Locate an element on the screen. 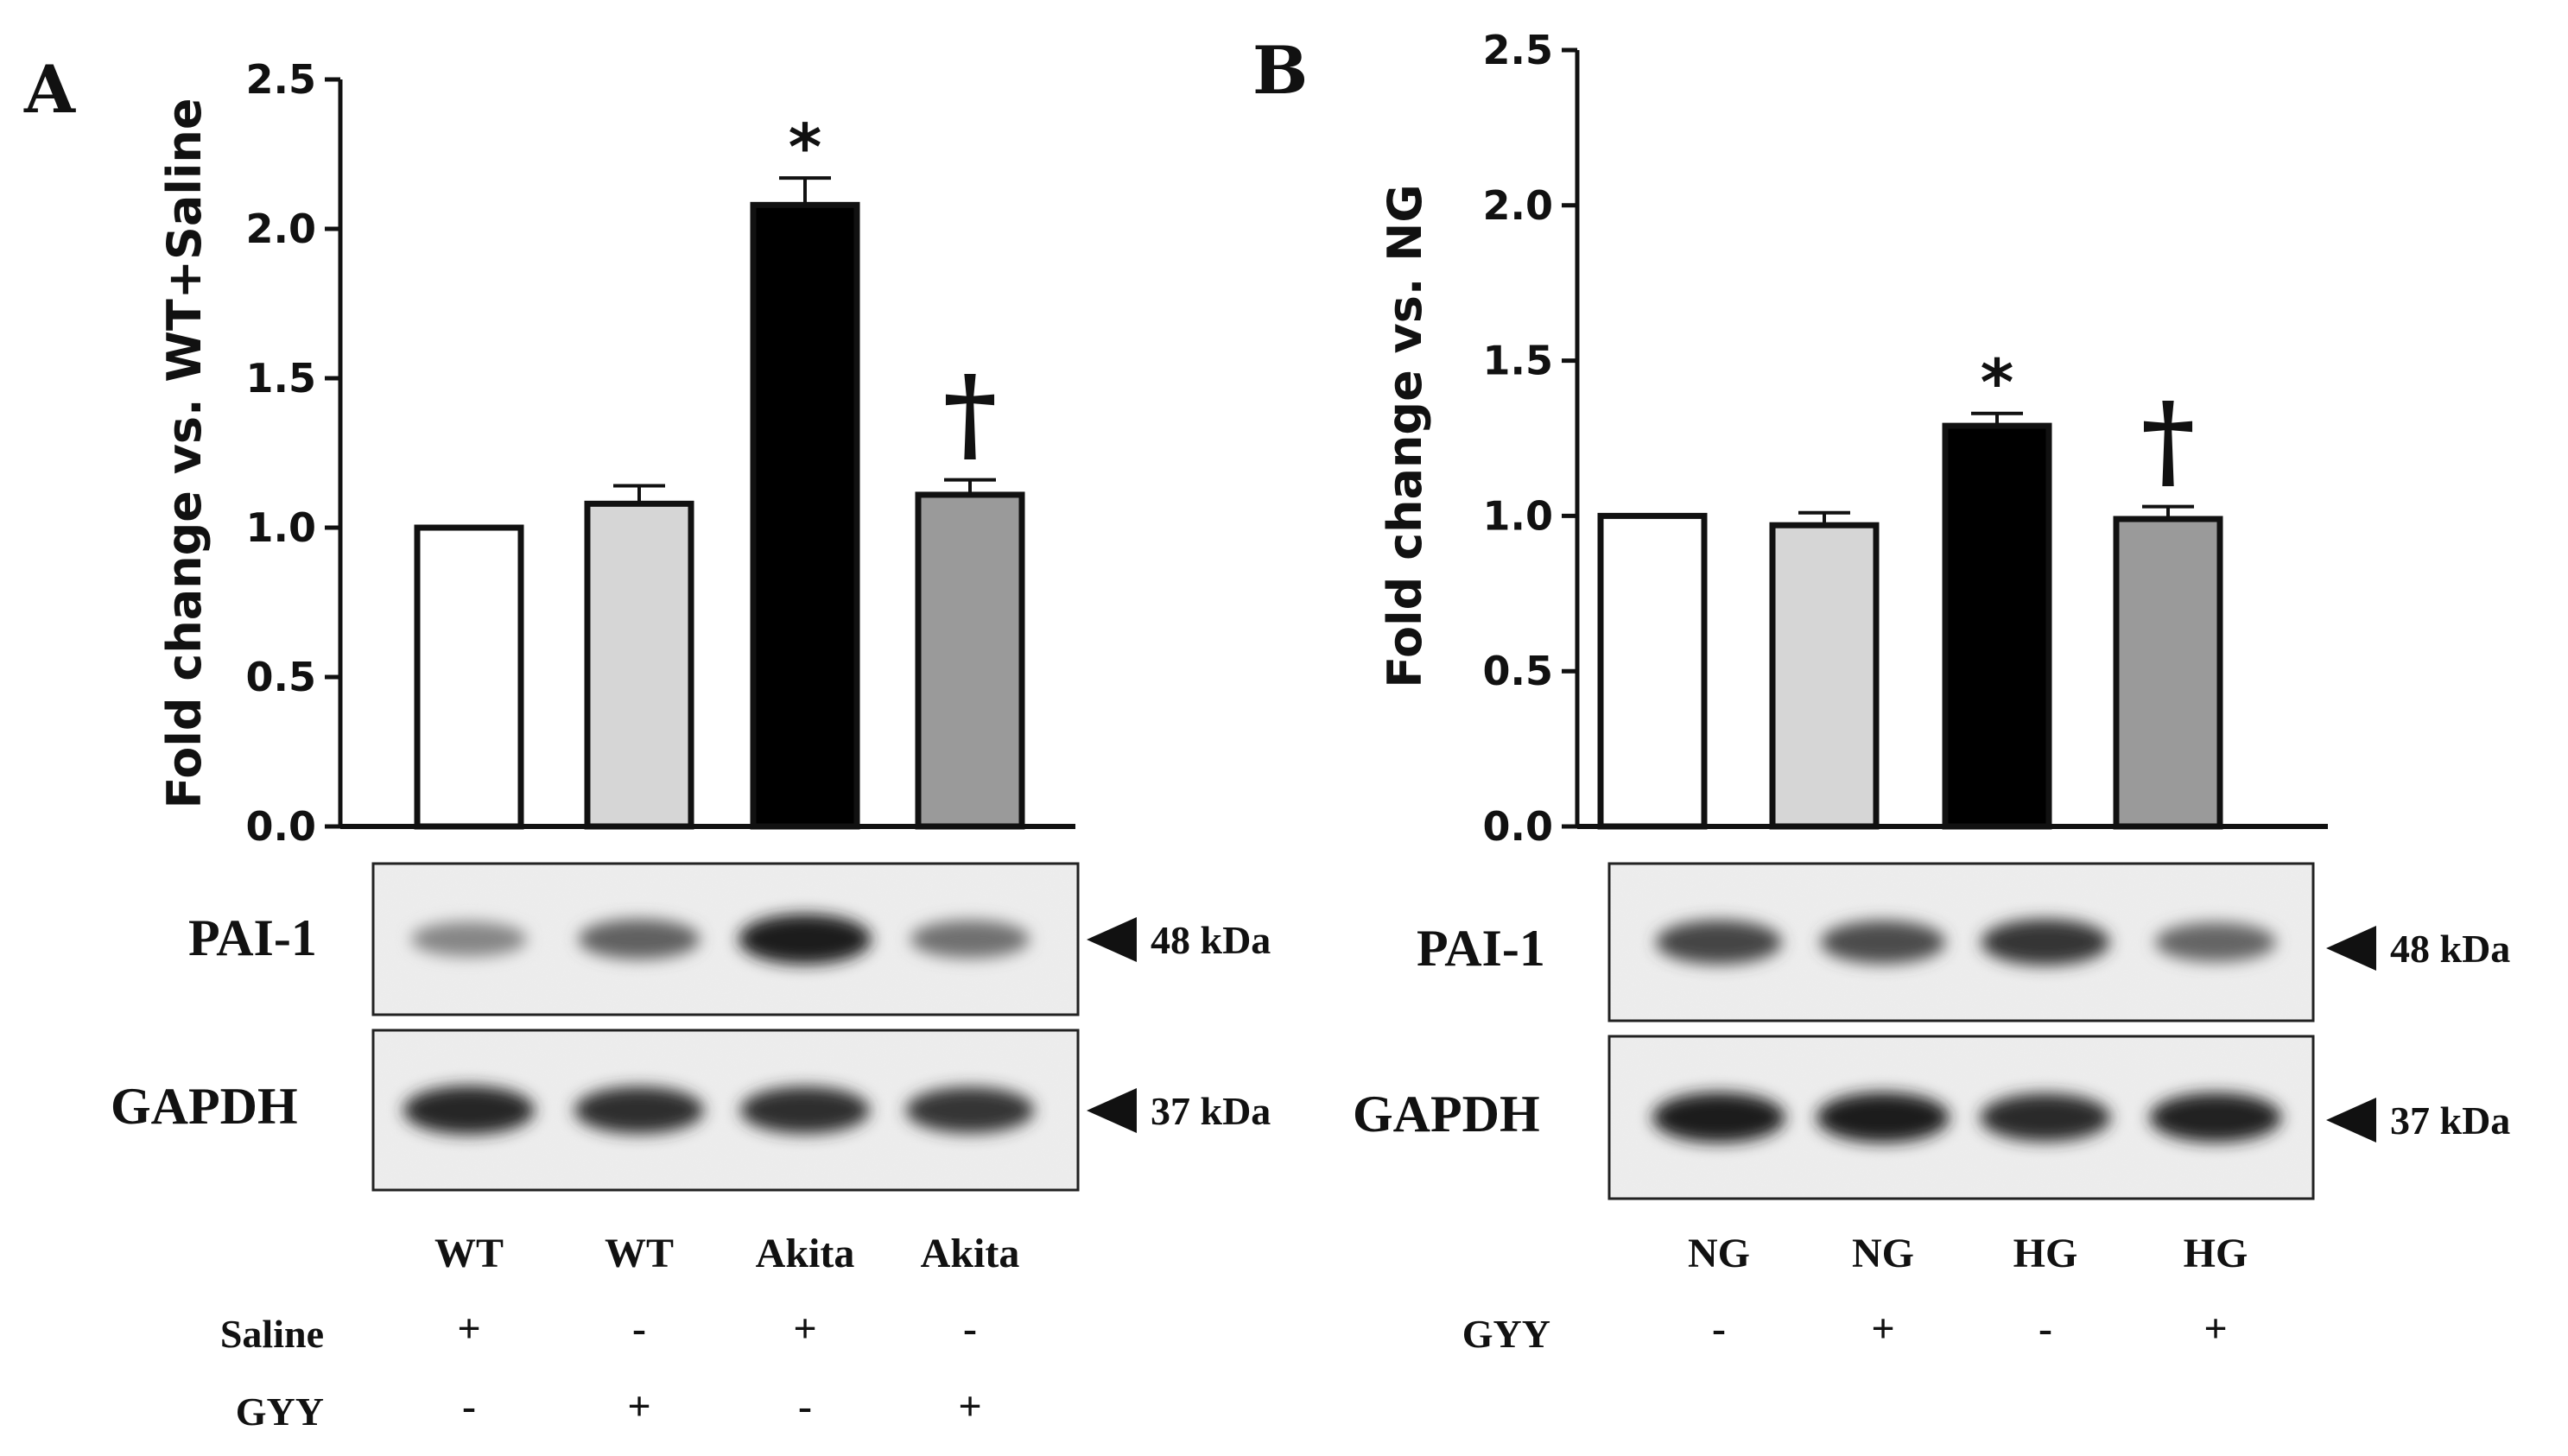  a-y-axis-title: Fold change vs. WT+Saline is located at coordinates (184, 454).